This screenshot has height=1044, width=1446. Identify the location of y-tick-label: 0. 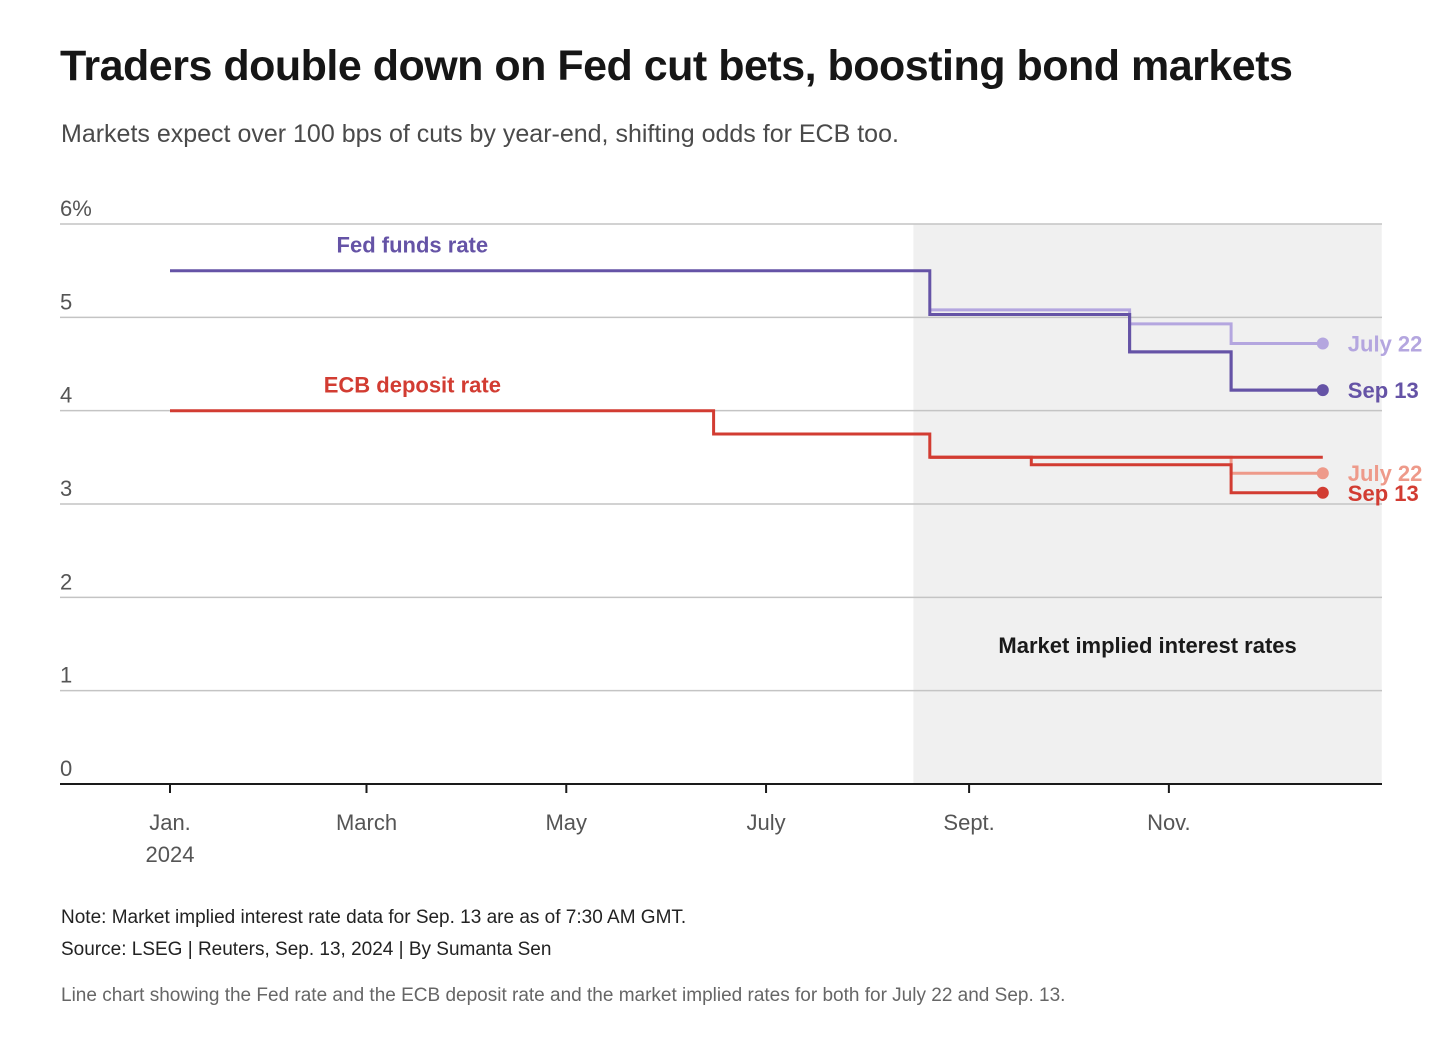
(66, 768).